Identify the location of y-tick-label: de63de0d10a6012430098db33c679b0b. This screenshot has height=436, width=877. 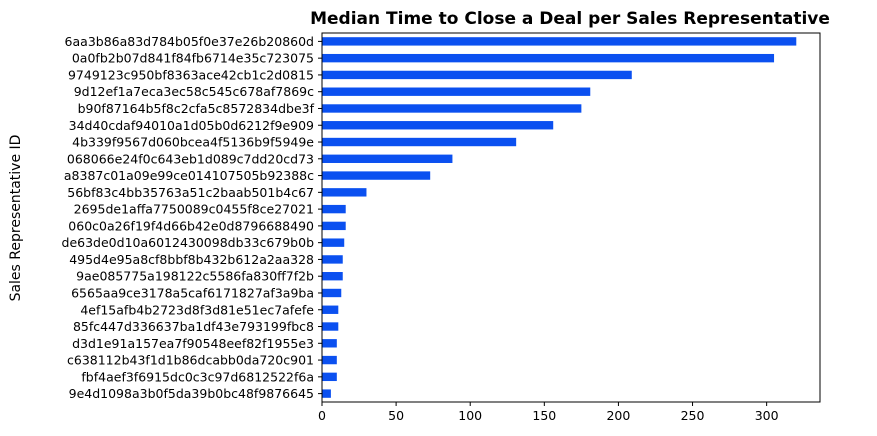
(188, 242).